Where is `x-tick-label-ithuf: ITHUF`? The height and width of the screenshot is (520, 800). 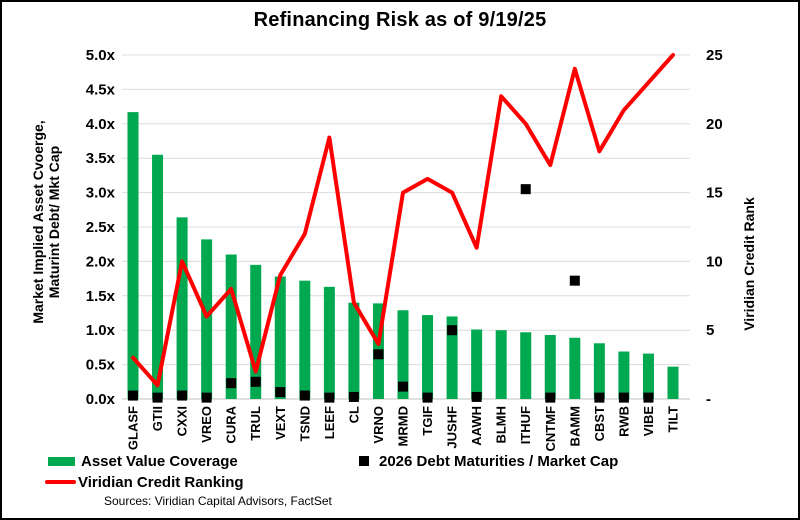 x-tick-label-ithuf: ITHUF is located at coordinates (525, 425).